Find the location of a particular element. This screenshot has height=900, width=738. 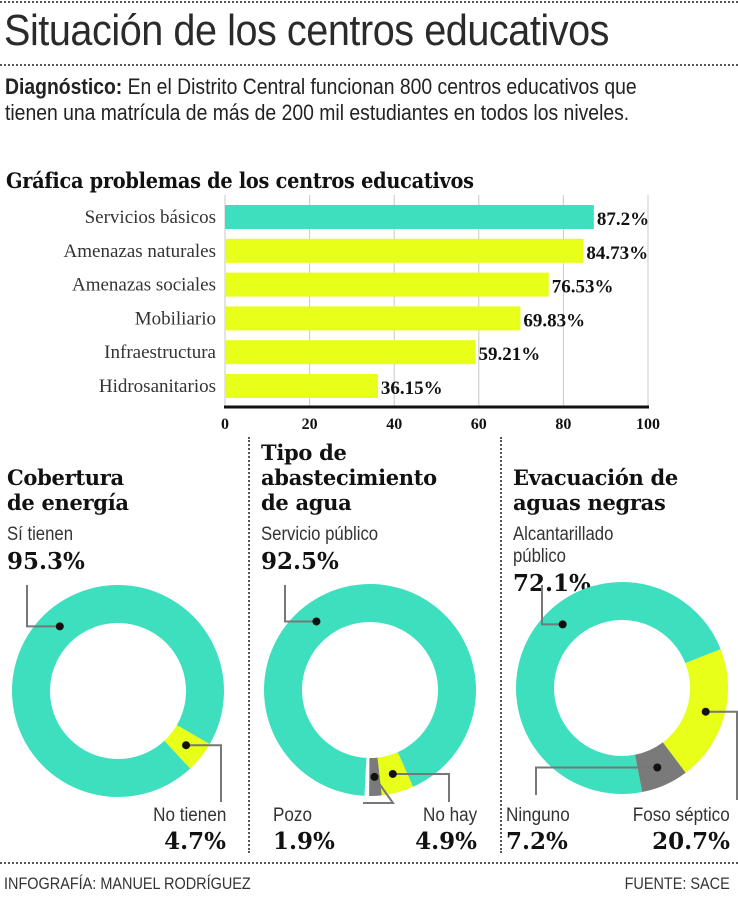

value-label: 84.73% is located at coordinates (617, 253).